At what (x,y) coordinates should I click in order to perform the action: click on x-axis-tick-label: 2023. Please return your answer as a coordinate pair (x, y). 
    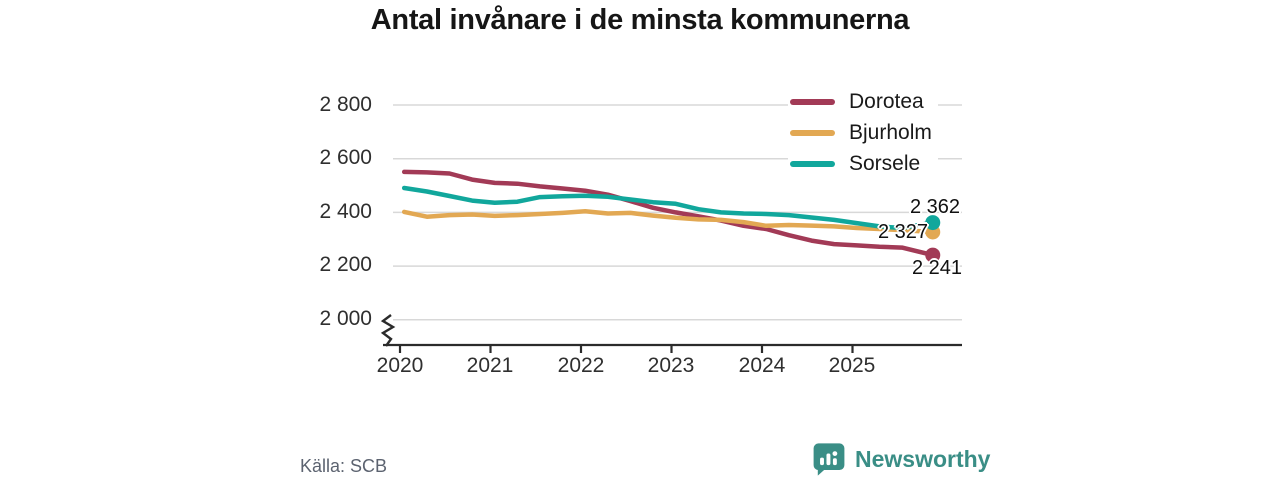
    Looking at the image, I should click on (671, 365).